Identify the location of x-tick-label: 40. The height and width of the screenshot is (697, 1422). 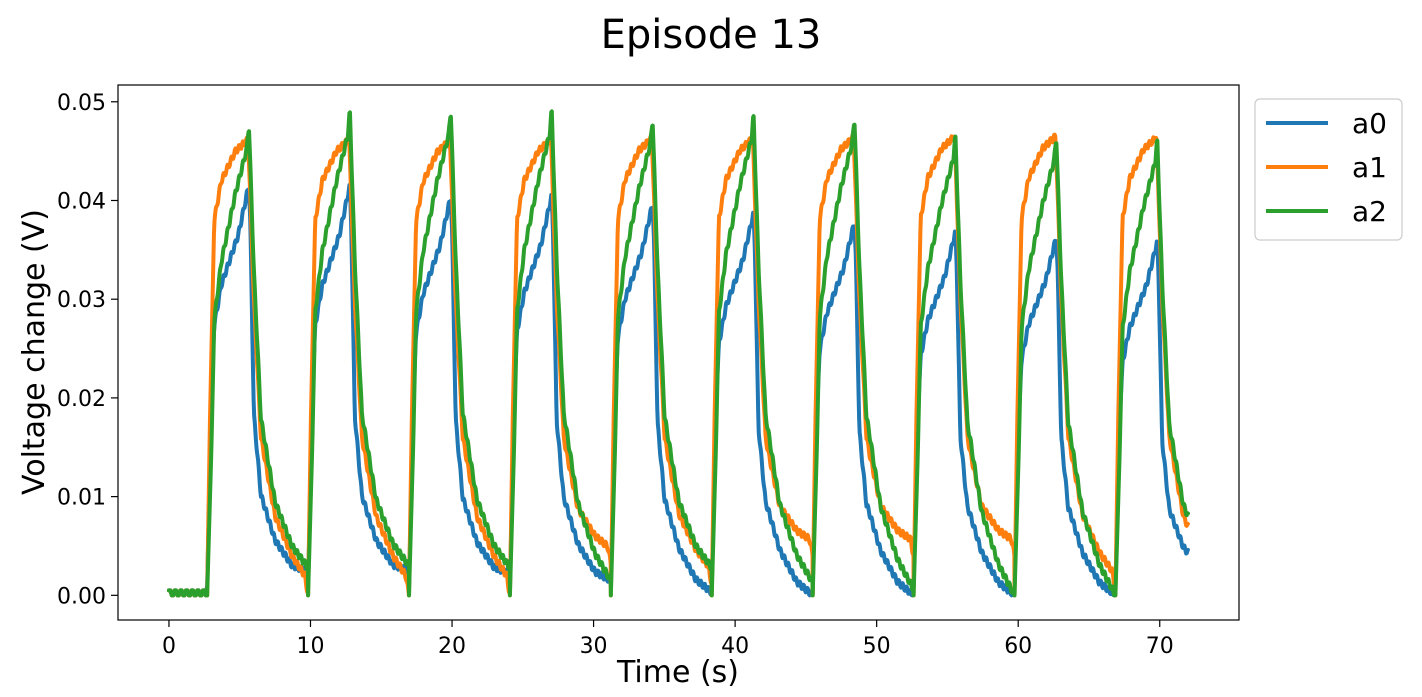
(735, 646).